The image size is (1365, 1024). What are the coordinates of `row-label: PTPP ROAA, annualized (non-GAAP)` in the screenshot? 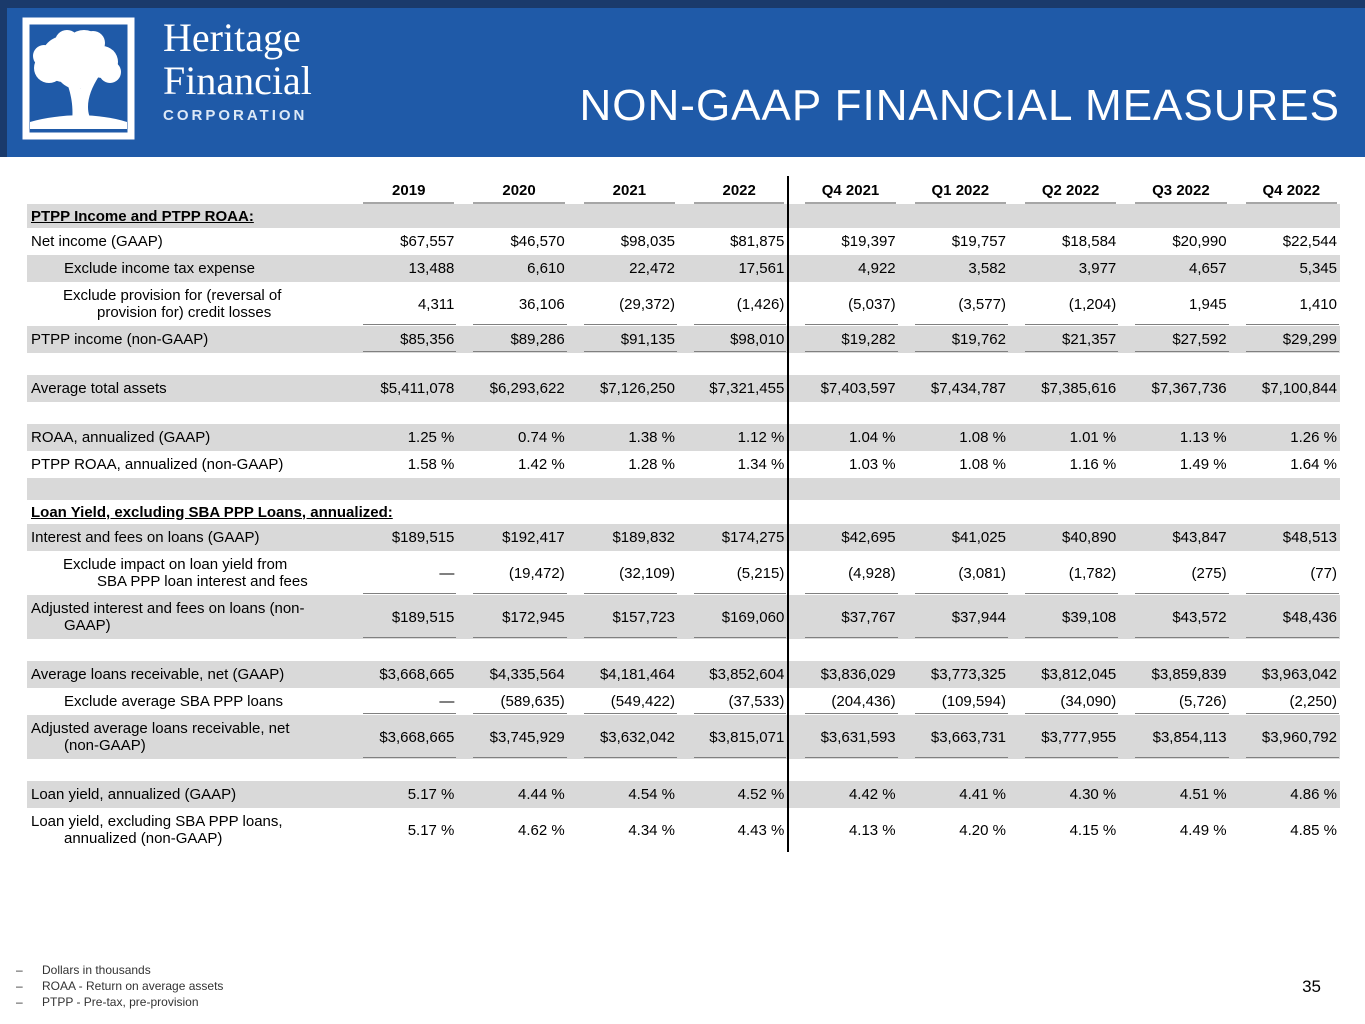 It's located at (157, 464).